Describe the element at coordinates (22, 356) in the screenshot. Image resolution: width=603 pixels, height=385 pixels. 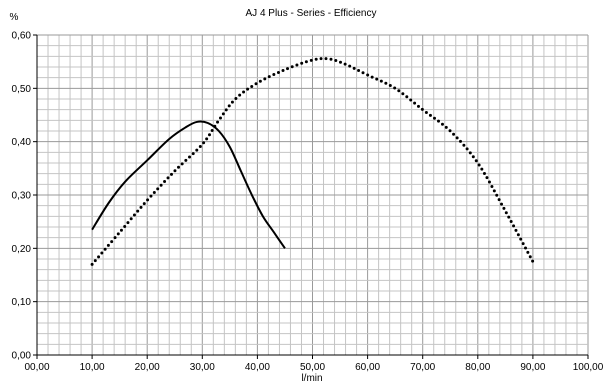
I see `y-tick-label: 0,00` at that location.